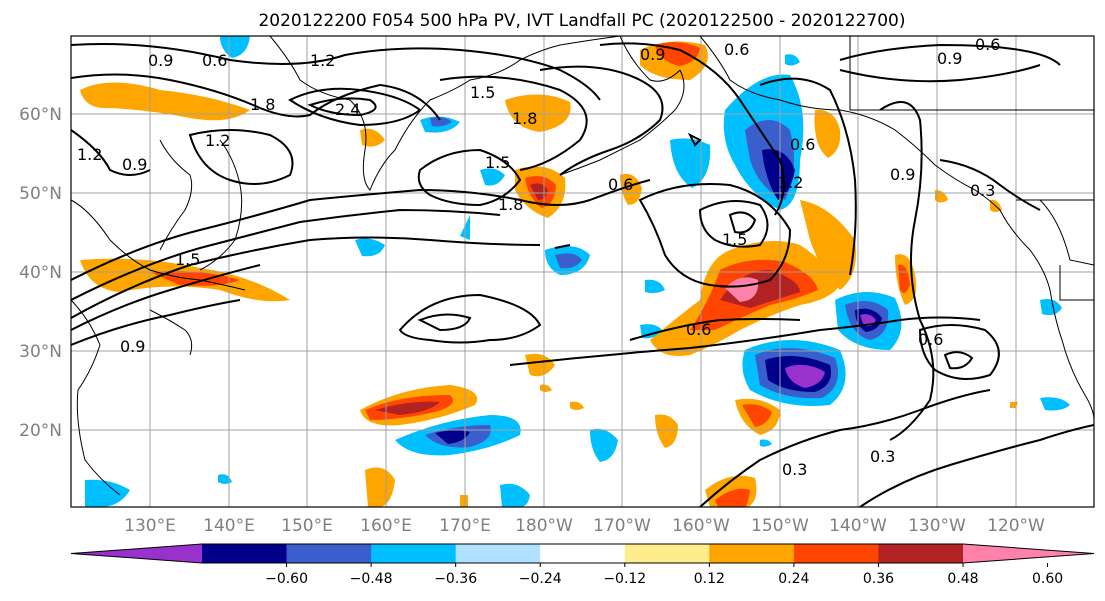 This screenshot has width=1105, height=601. Describe the element at coordinates (709, 579) in the screenshot. I see `colorbar-tick-label: 0.12` at that location.